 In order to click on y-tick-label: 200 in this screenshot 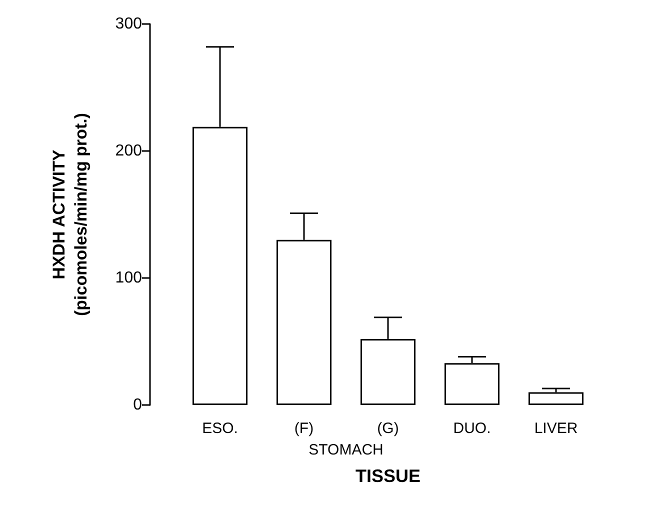, I will do `click(128, 151)`.